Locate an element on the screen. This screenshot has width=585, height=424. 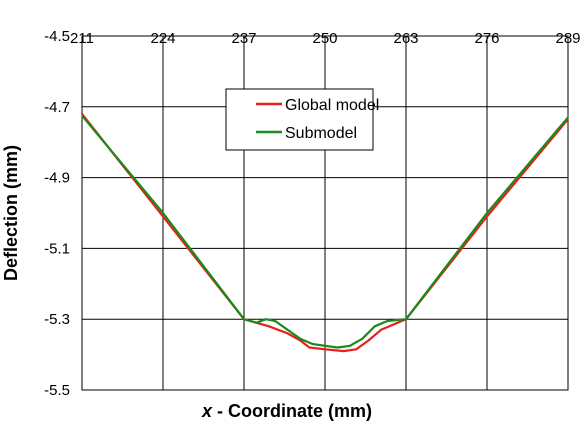
x-tick-label-4: 263 is located at coordinates (405, 38).